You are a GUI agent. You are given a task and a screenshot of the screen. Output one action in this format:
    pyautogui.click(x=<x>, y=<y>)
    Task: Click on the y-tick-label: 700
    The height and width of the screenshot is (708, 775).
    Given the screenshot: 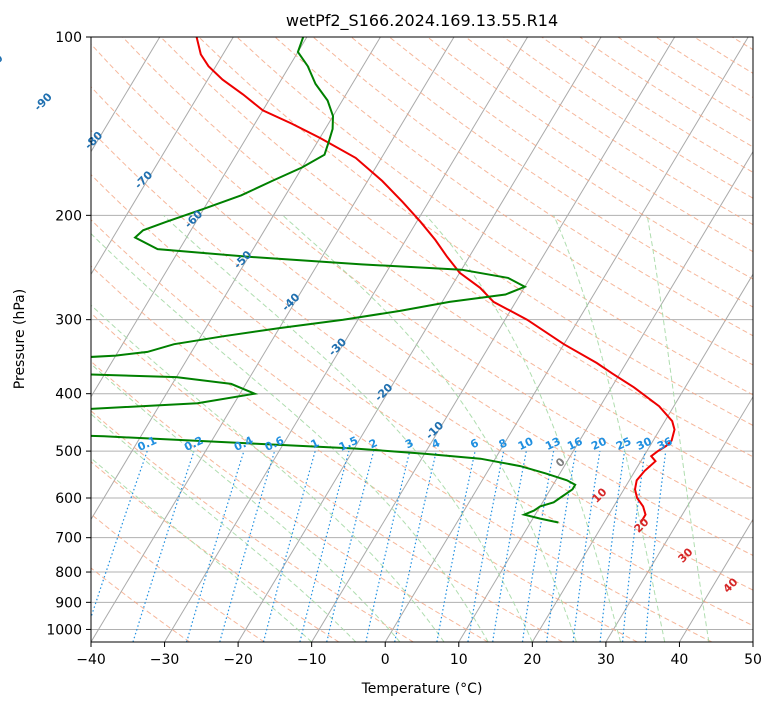 What is the action you would take?
    pyautogui.click(x=68, y=539)
    